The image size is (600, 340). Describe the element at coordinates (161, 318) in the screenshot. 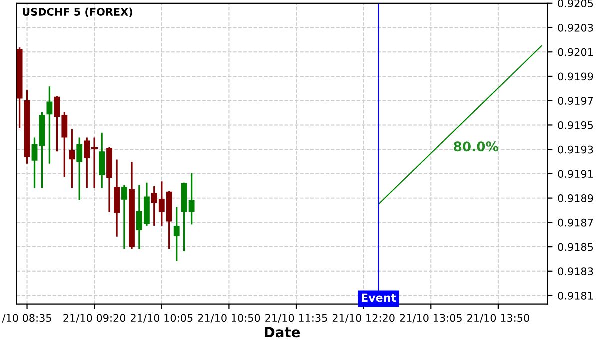

I see `x-tick-label: 21/10 10:05` at that location.